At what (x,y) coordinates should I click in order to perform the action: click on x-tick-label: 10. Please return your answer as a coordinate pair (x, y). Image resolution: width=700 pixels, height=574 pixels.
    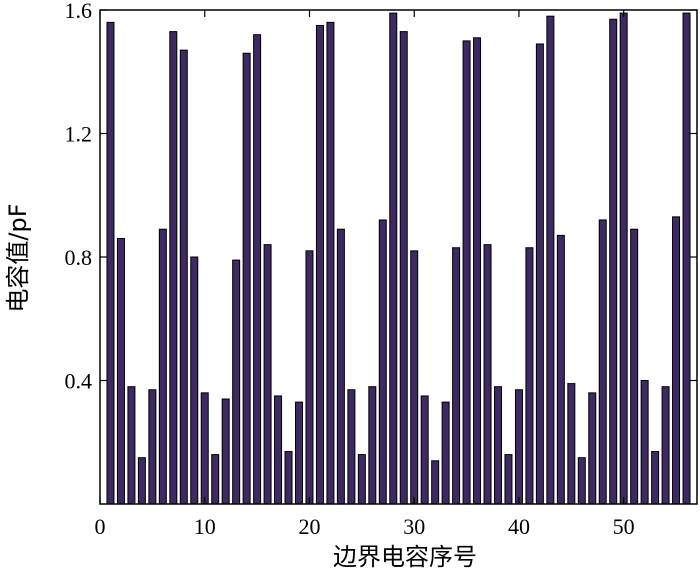
    Looking at the image, I should click on (205, 526).